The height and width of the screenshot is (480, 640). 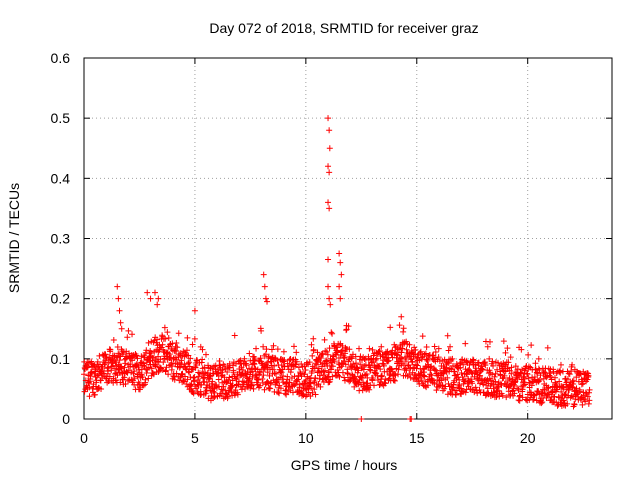 What do you see at coordinates (61, 118) in the screenshot?
I see `y-tick-label: 0.5` at bounding box center [61, 118].